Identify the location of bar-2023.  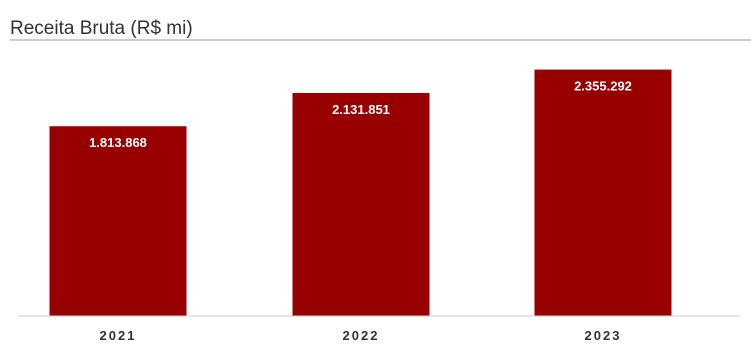
(603, 192).